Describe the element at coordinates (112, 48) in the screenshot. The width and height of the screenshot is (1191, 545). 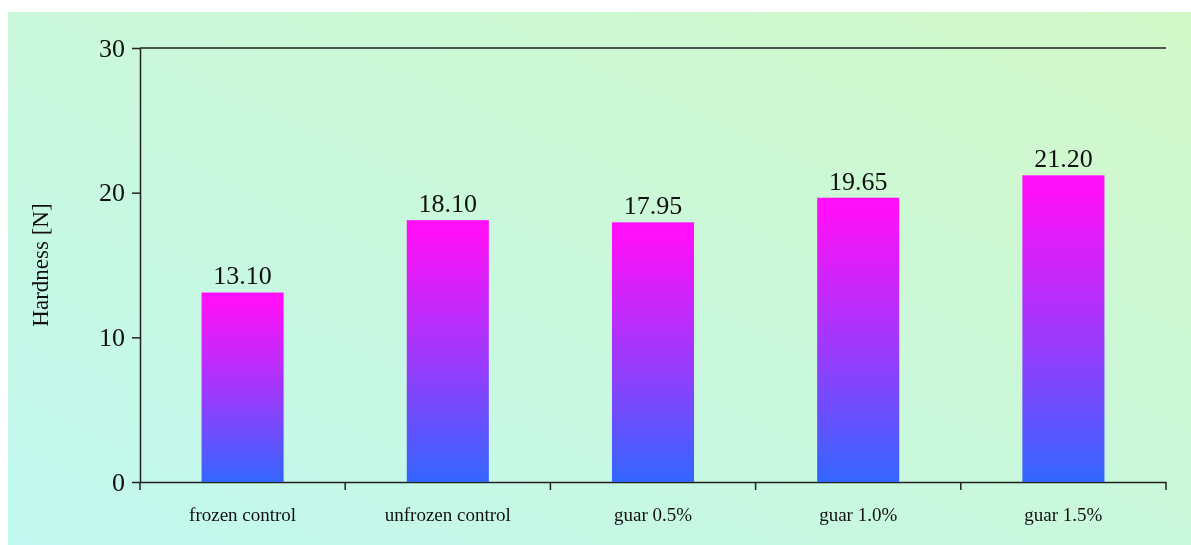
I see `y-tick-label: 30` at that location.